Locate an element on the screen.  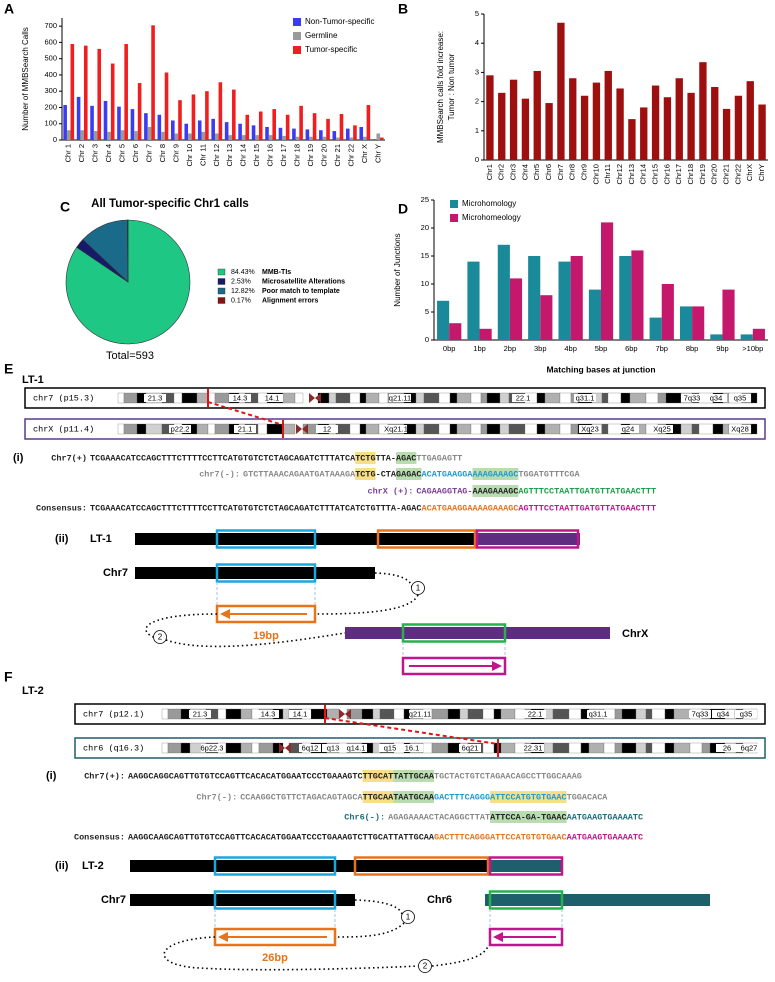
sequence-segment: TTGCAA is located at coordinates (378, 797).